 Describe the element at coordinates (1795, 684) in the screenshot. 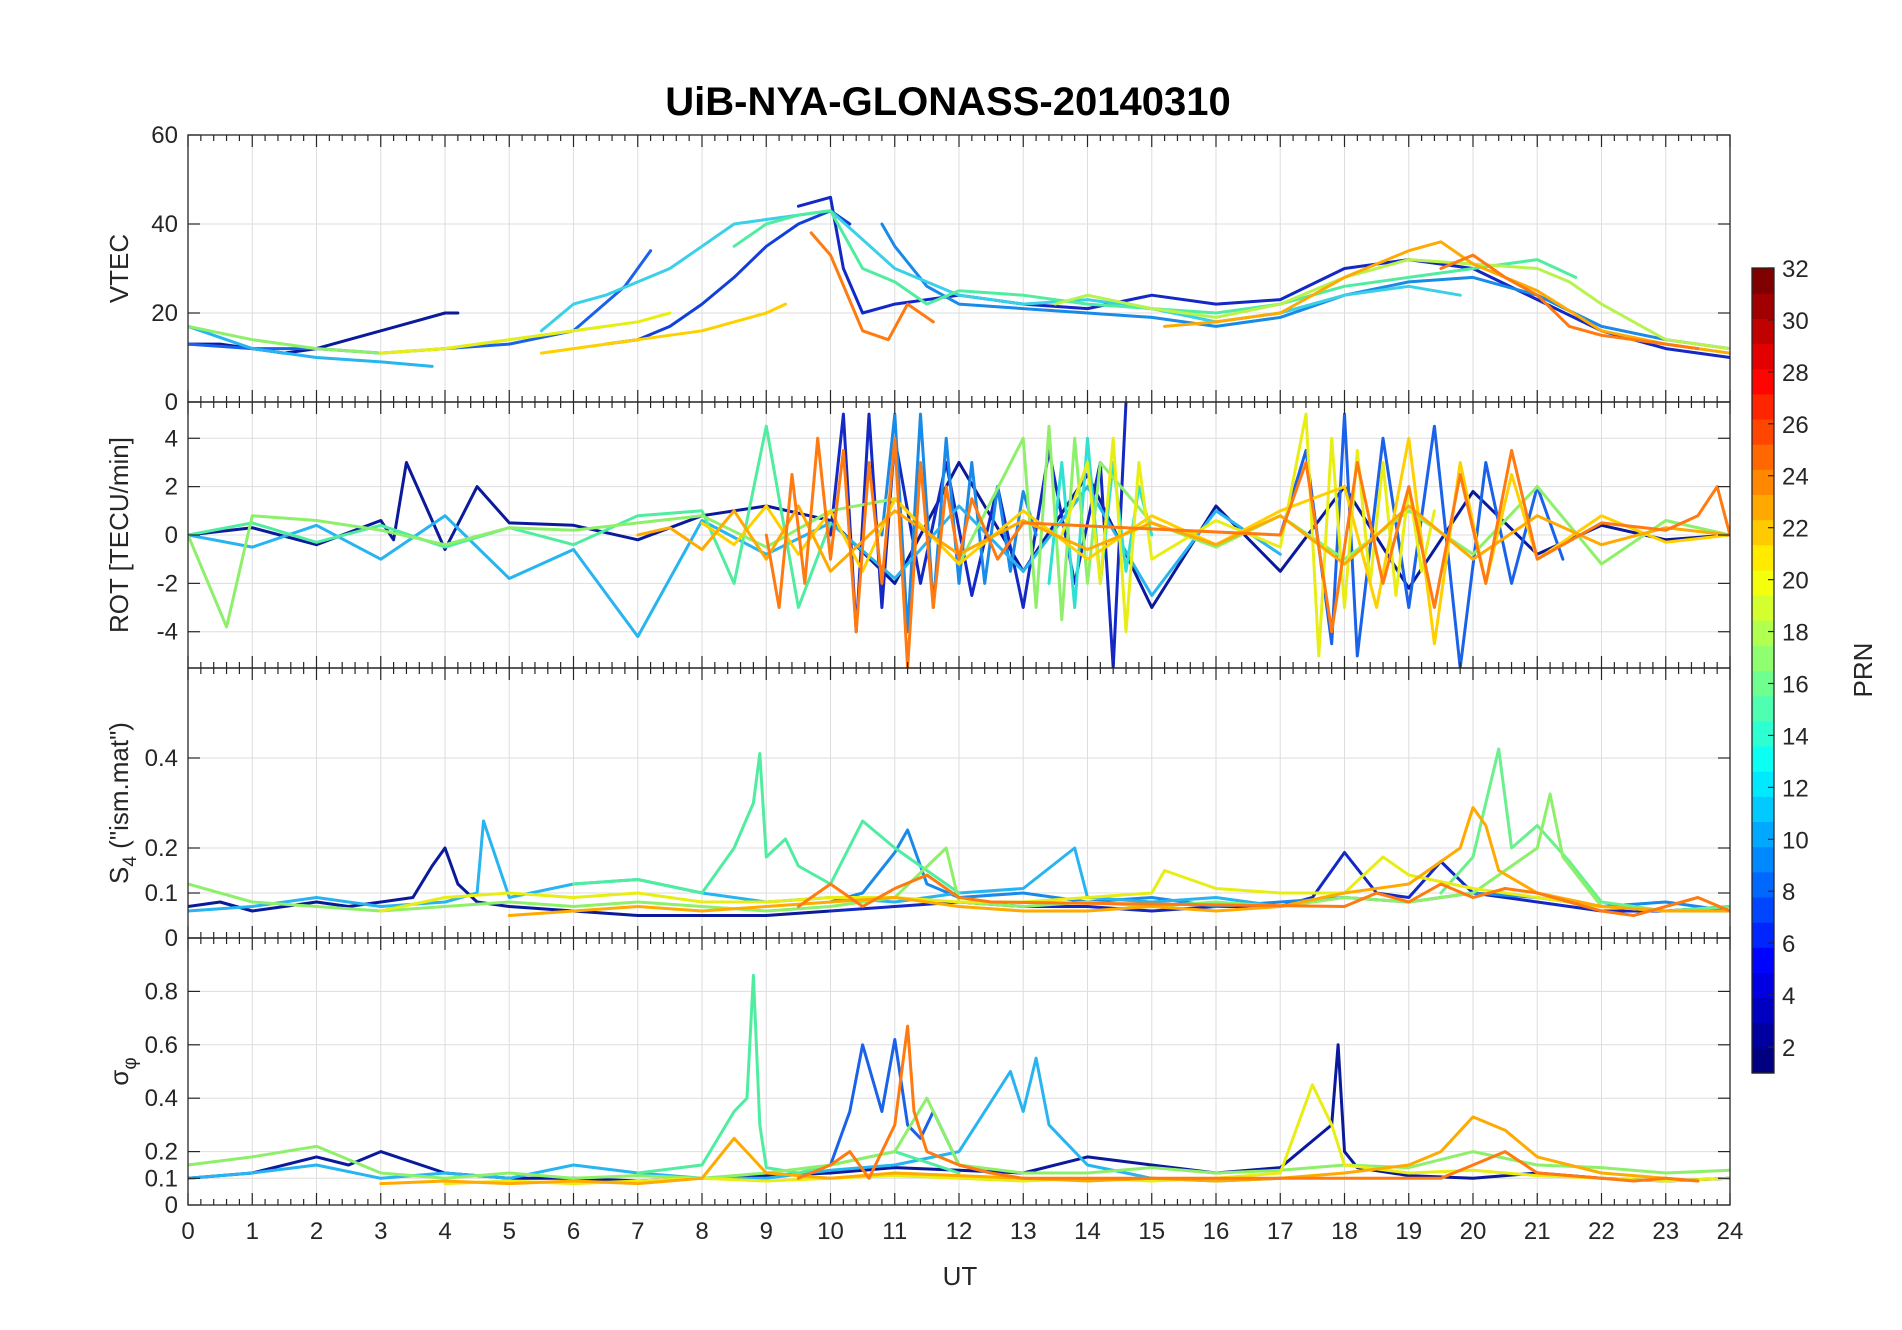

I see `colorbar-tick-label: 16` at that location.